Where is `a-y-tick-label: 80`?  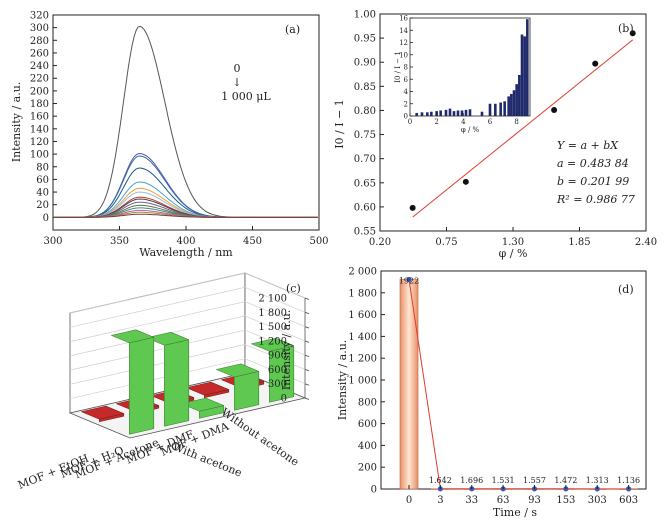
a-y-tick-label: 80 is located at coordinates (42, 167).